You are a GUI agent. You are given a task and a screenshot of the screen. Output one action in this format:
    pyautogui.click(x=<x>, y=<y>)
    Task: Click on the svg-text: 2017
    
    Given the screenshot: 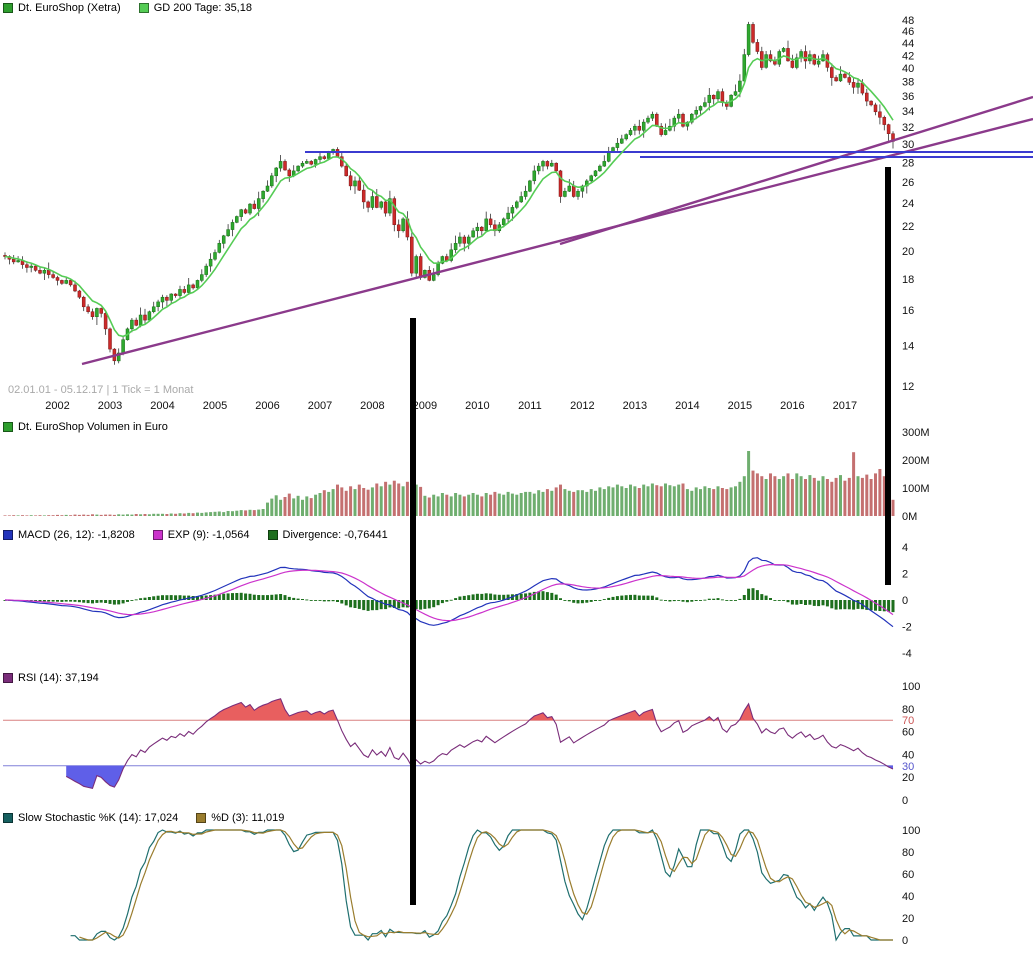 What is the action you would take?
    pyautogui.click(x=845, y=406)
    